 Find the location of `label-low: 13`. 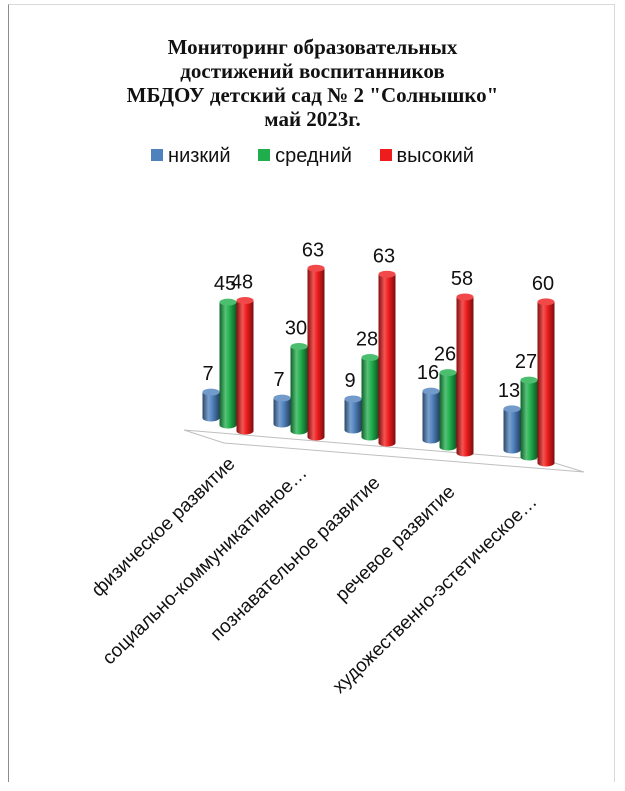

label-low: 13 is located at coordinates (509, 391).